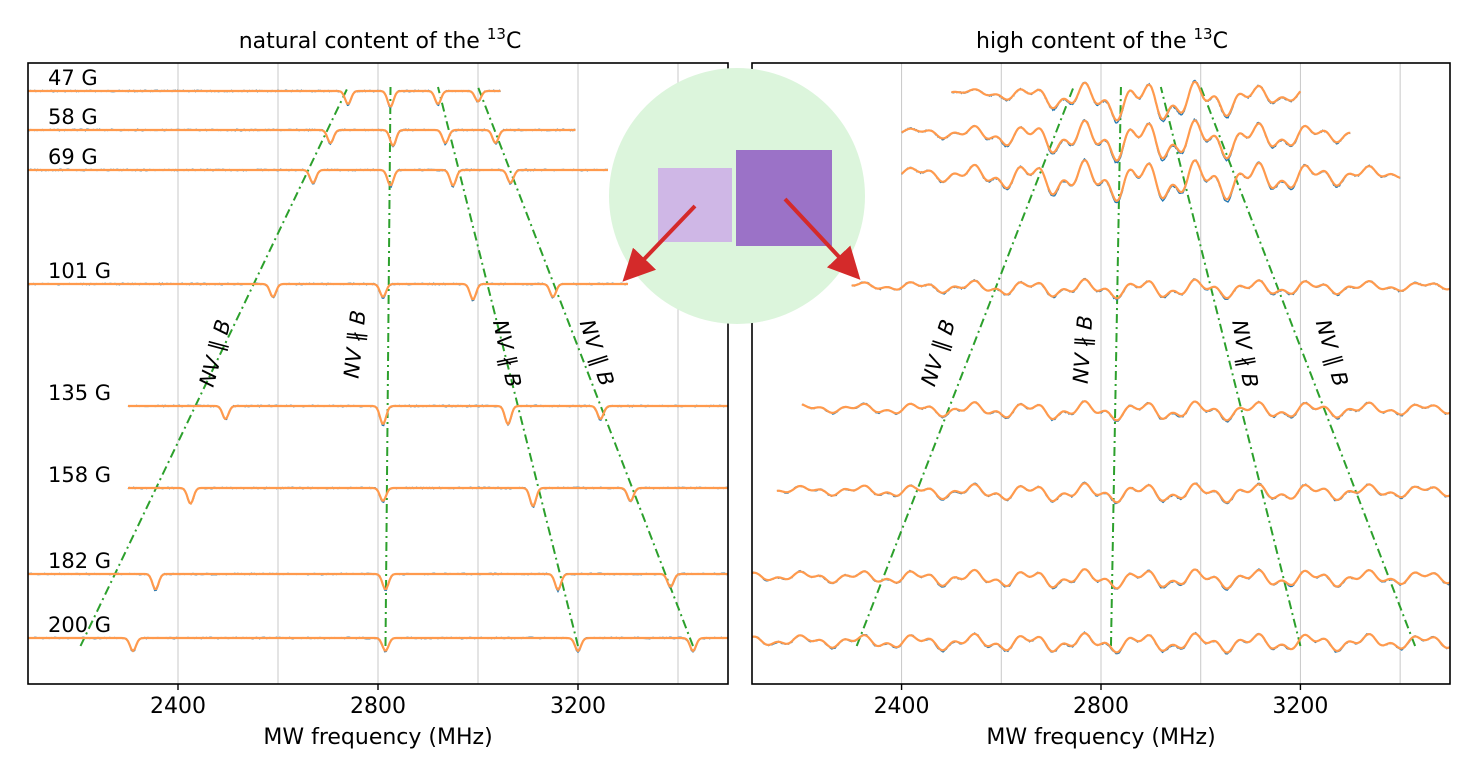 The image size is (1477, 760). I want to click on field-label: 69 G, so click(73, 157).